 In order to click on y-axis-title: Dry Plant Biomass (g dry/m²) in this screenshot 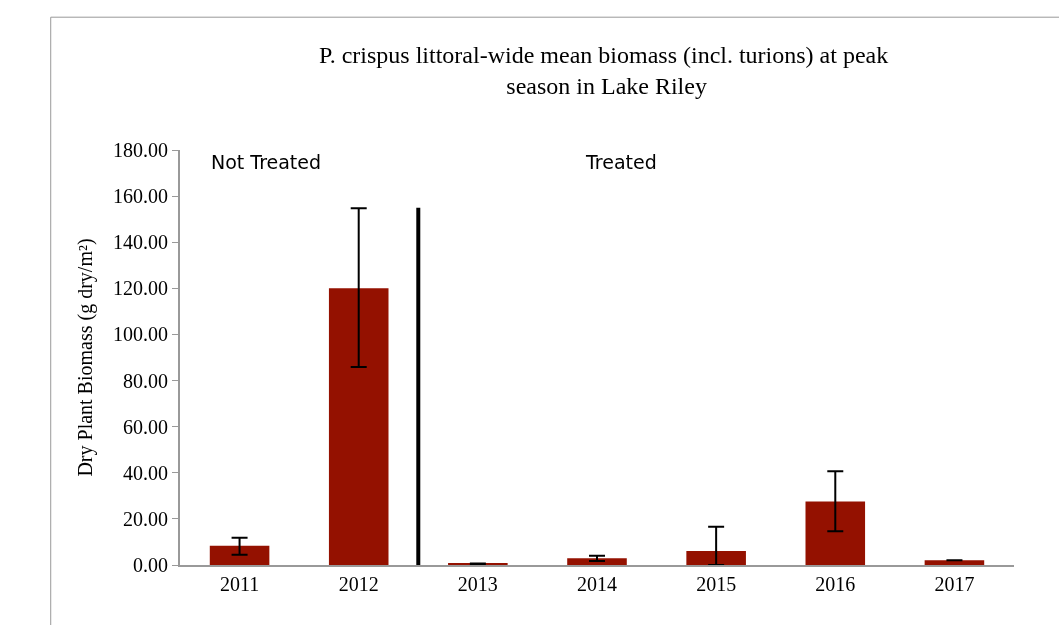, I will do `click(85, 357)`.